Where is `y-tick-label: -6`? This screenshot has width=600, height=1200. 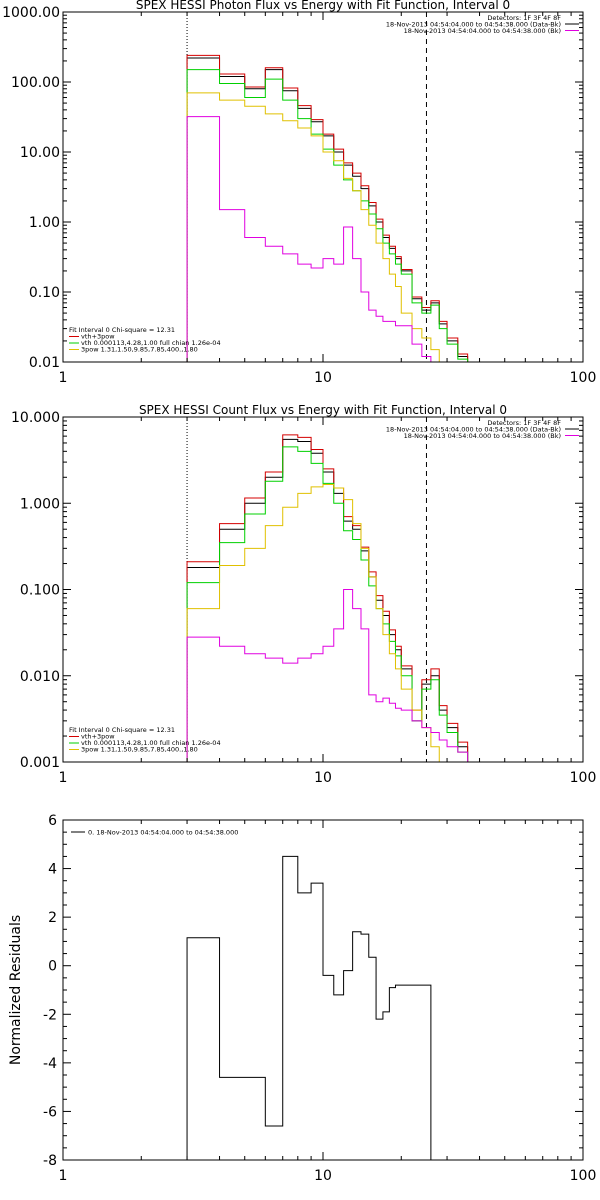 y-tick-label: -6 is located at coordinates (50, 1112).